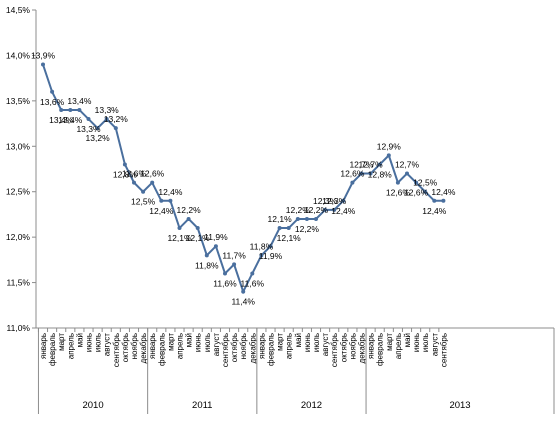  What do you see at coordinates (18, 146) in the screenshot?
I see `y-tick-label: 13,0%` at bounding box center [18, 146].